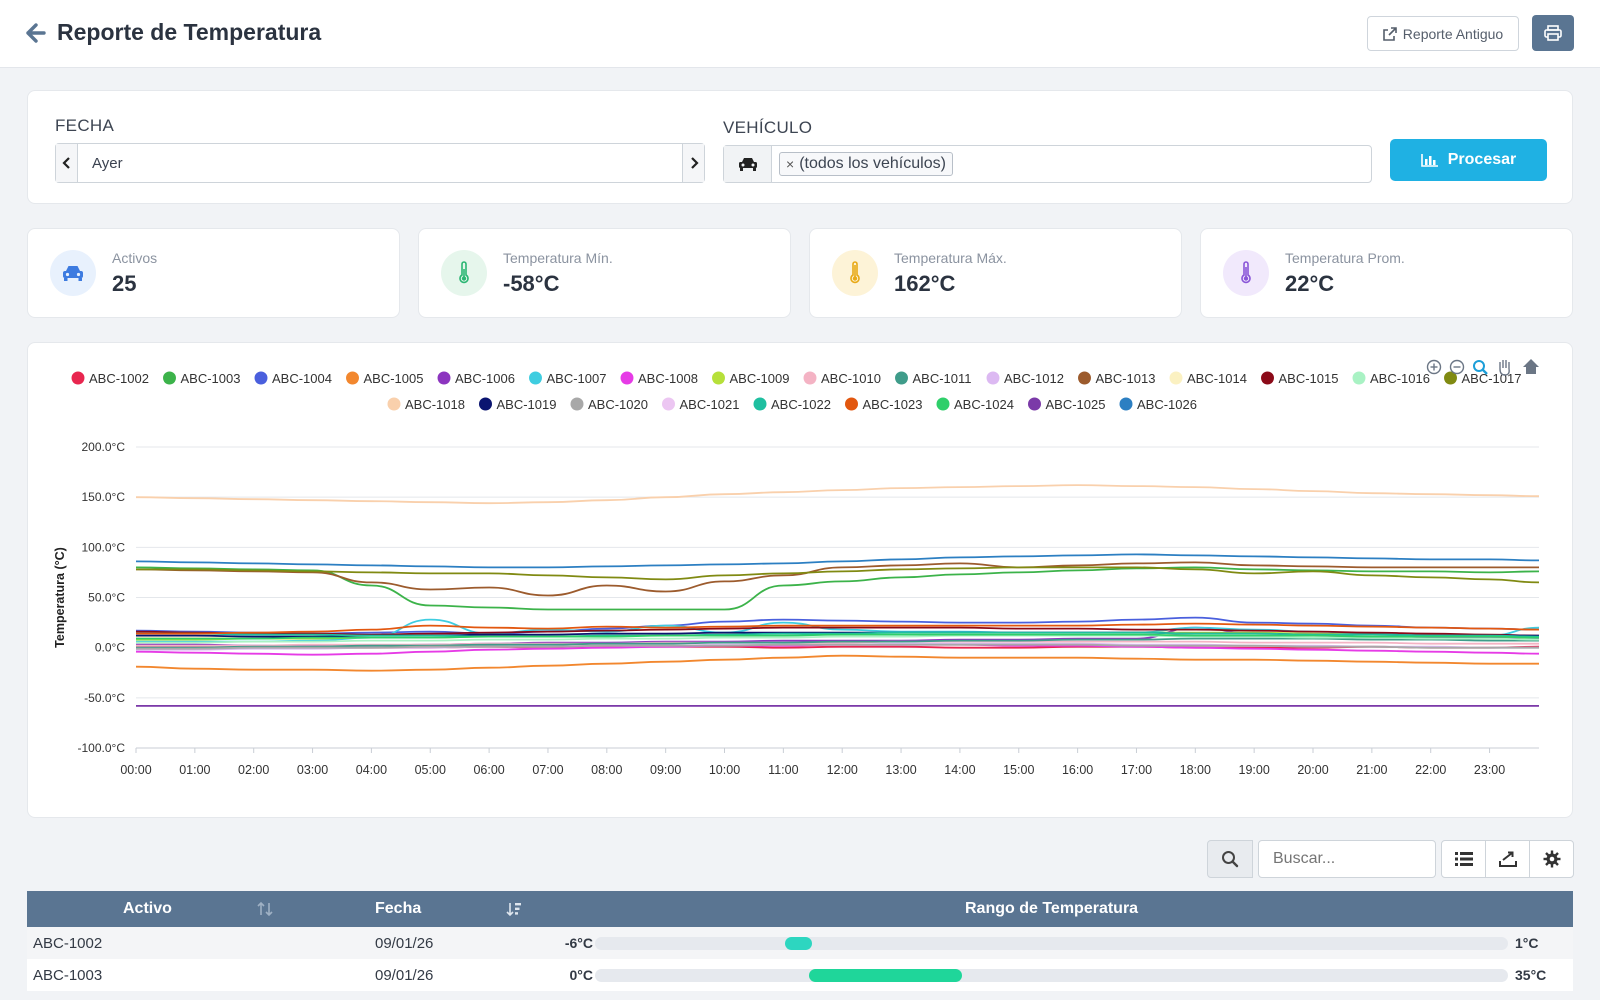  What do you see at coordinates (380, 163) in the screenshot?
I see `date-input` at bounding box center [380, 163].